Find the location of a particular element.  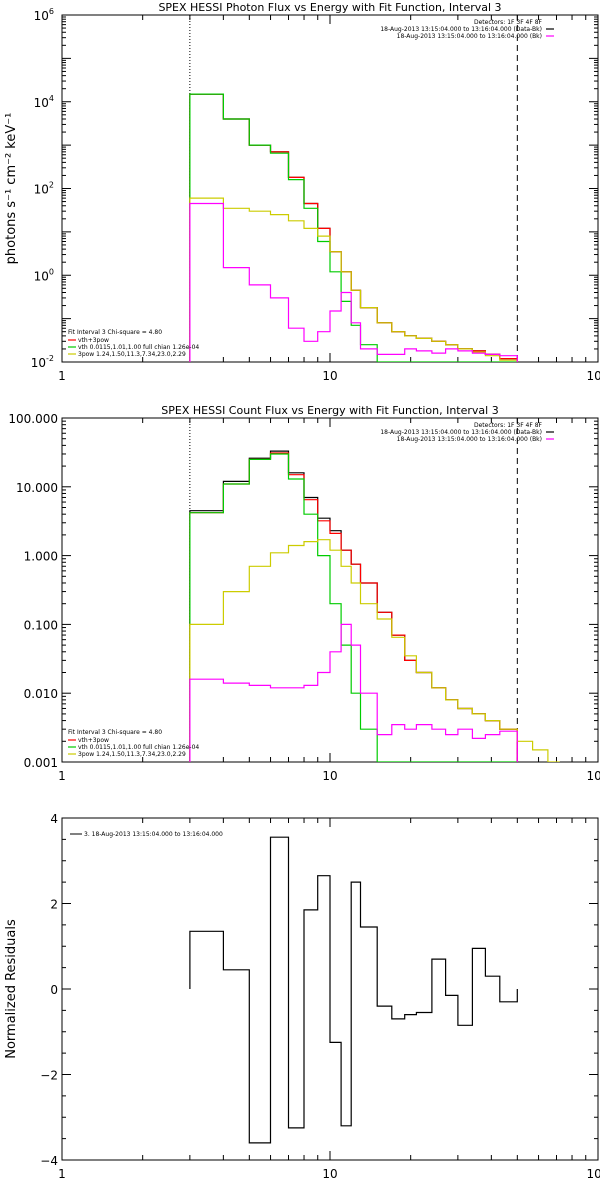

y-tick-label: 10⁶ is located at coordinates (44, 15).